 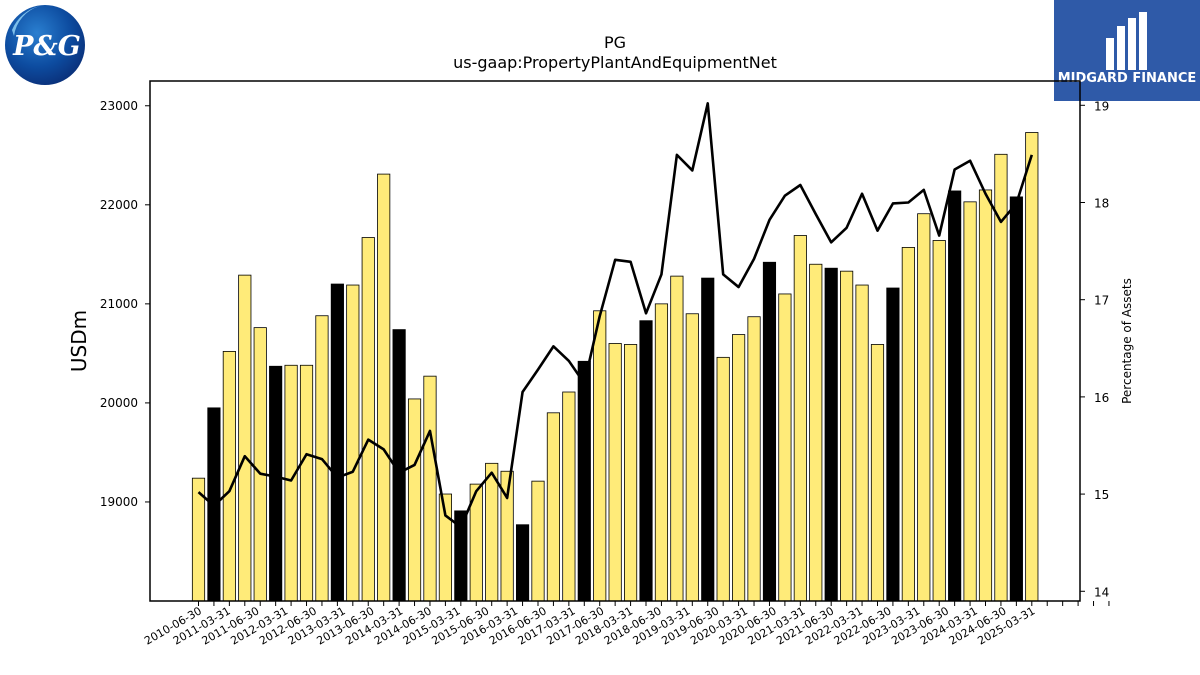 I want to click on chart-subtitle: us-gaap:PropertyPlantAndEquipmentNet, so click(x=615, y=62).